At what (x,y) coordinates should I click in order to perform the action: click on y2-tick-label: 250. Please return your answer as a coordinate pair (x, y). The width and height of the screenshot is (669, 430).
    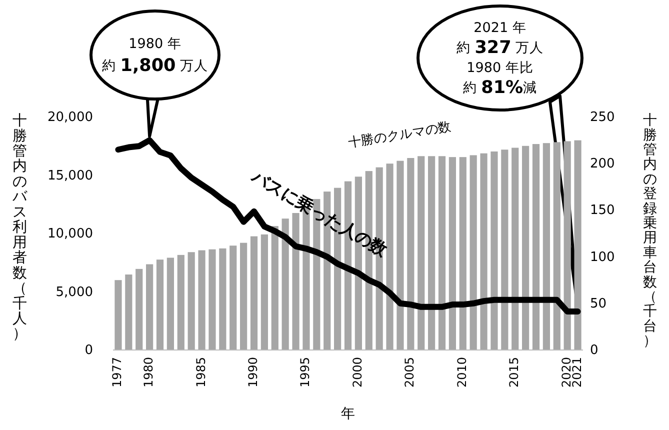
    Looking at the image, I should click on (602, 117).